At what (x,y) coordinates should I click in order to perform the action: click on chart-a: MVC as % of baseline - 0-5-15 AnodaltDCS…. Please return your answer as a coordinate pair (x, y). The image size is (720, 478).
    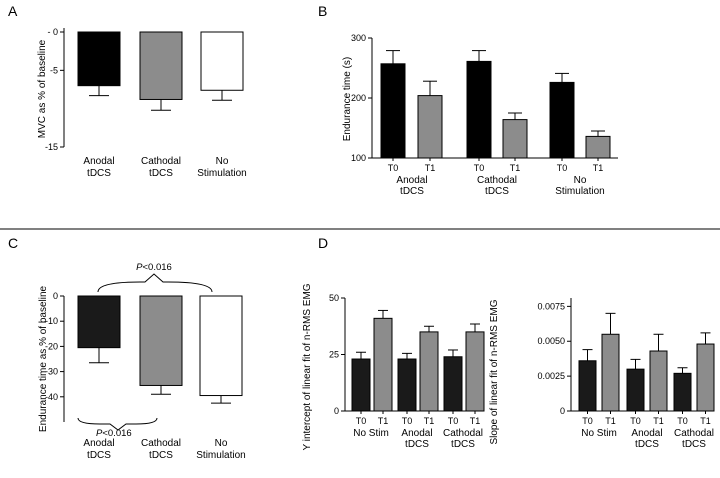
    Looking at the image, I should click on (142, 103).